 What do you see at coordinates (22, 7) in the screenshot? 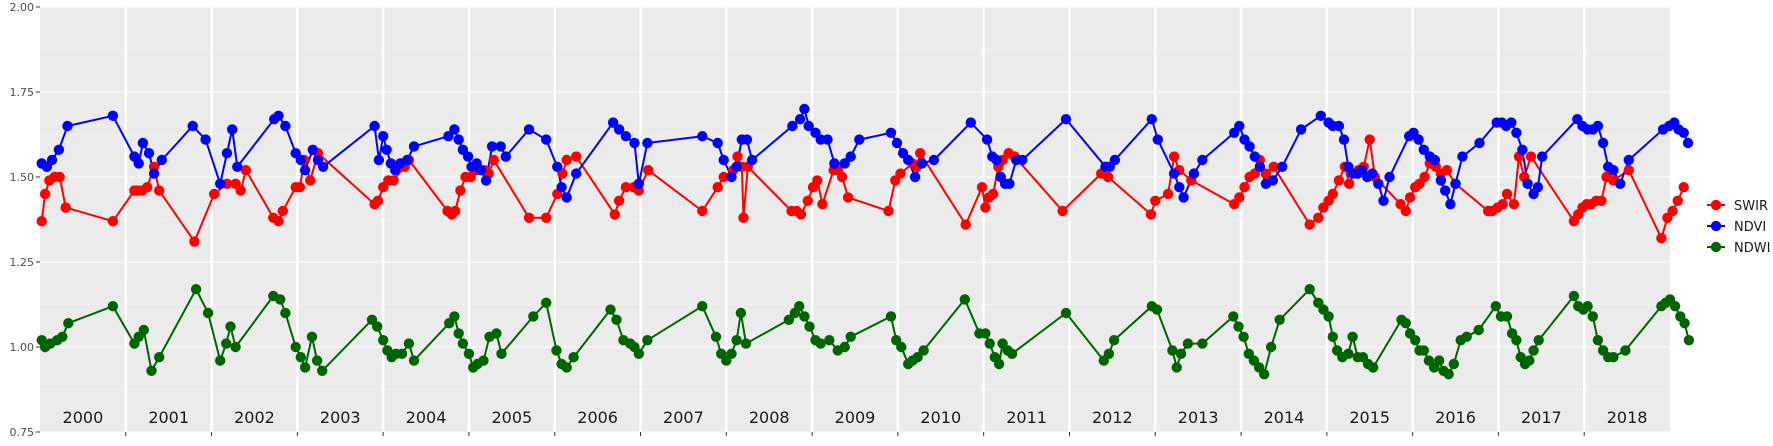
I see `y-tick-label: 2.00` at bounding box center [22, 7].